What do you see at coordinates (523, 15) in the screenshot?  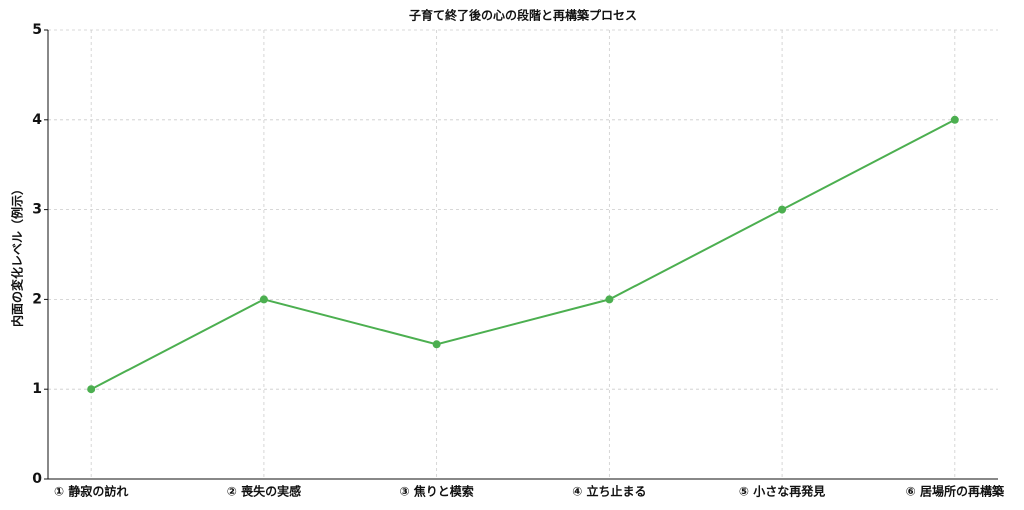 I see `chart-title: 子育て終了後の心の段階と再構築プロセス` at bounding box center [523, 15].